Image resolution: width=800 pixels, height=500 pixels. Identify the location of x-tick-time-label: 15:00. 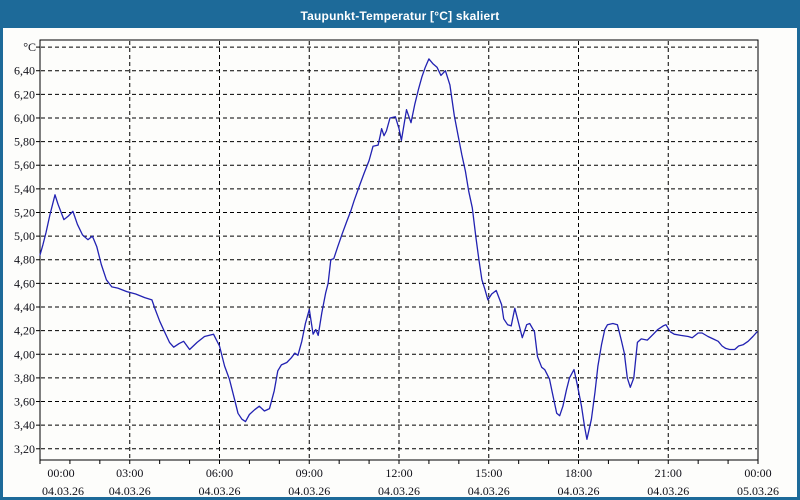
(488, 473).